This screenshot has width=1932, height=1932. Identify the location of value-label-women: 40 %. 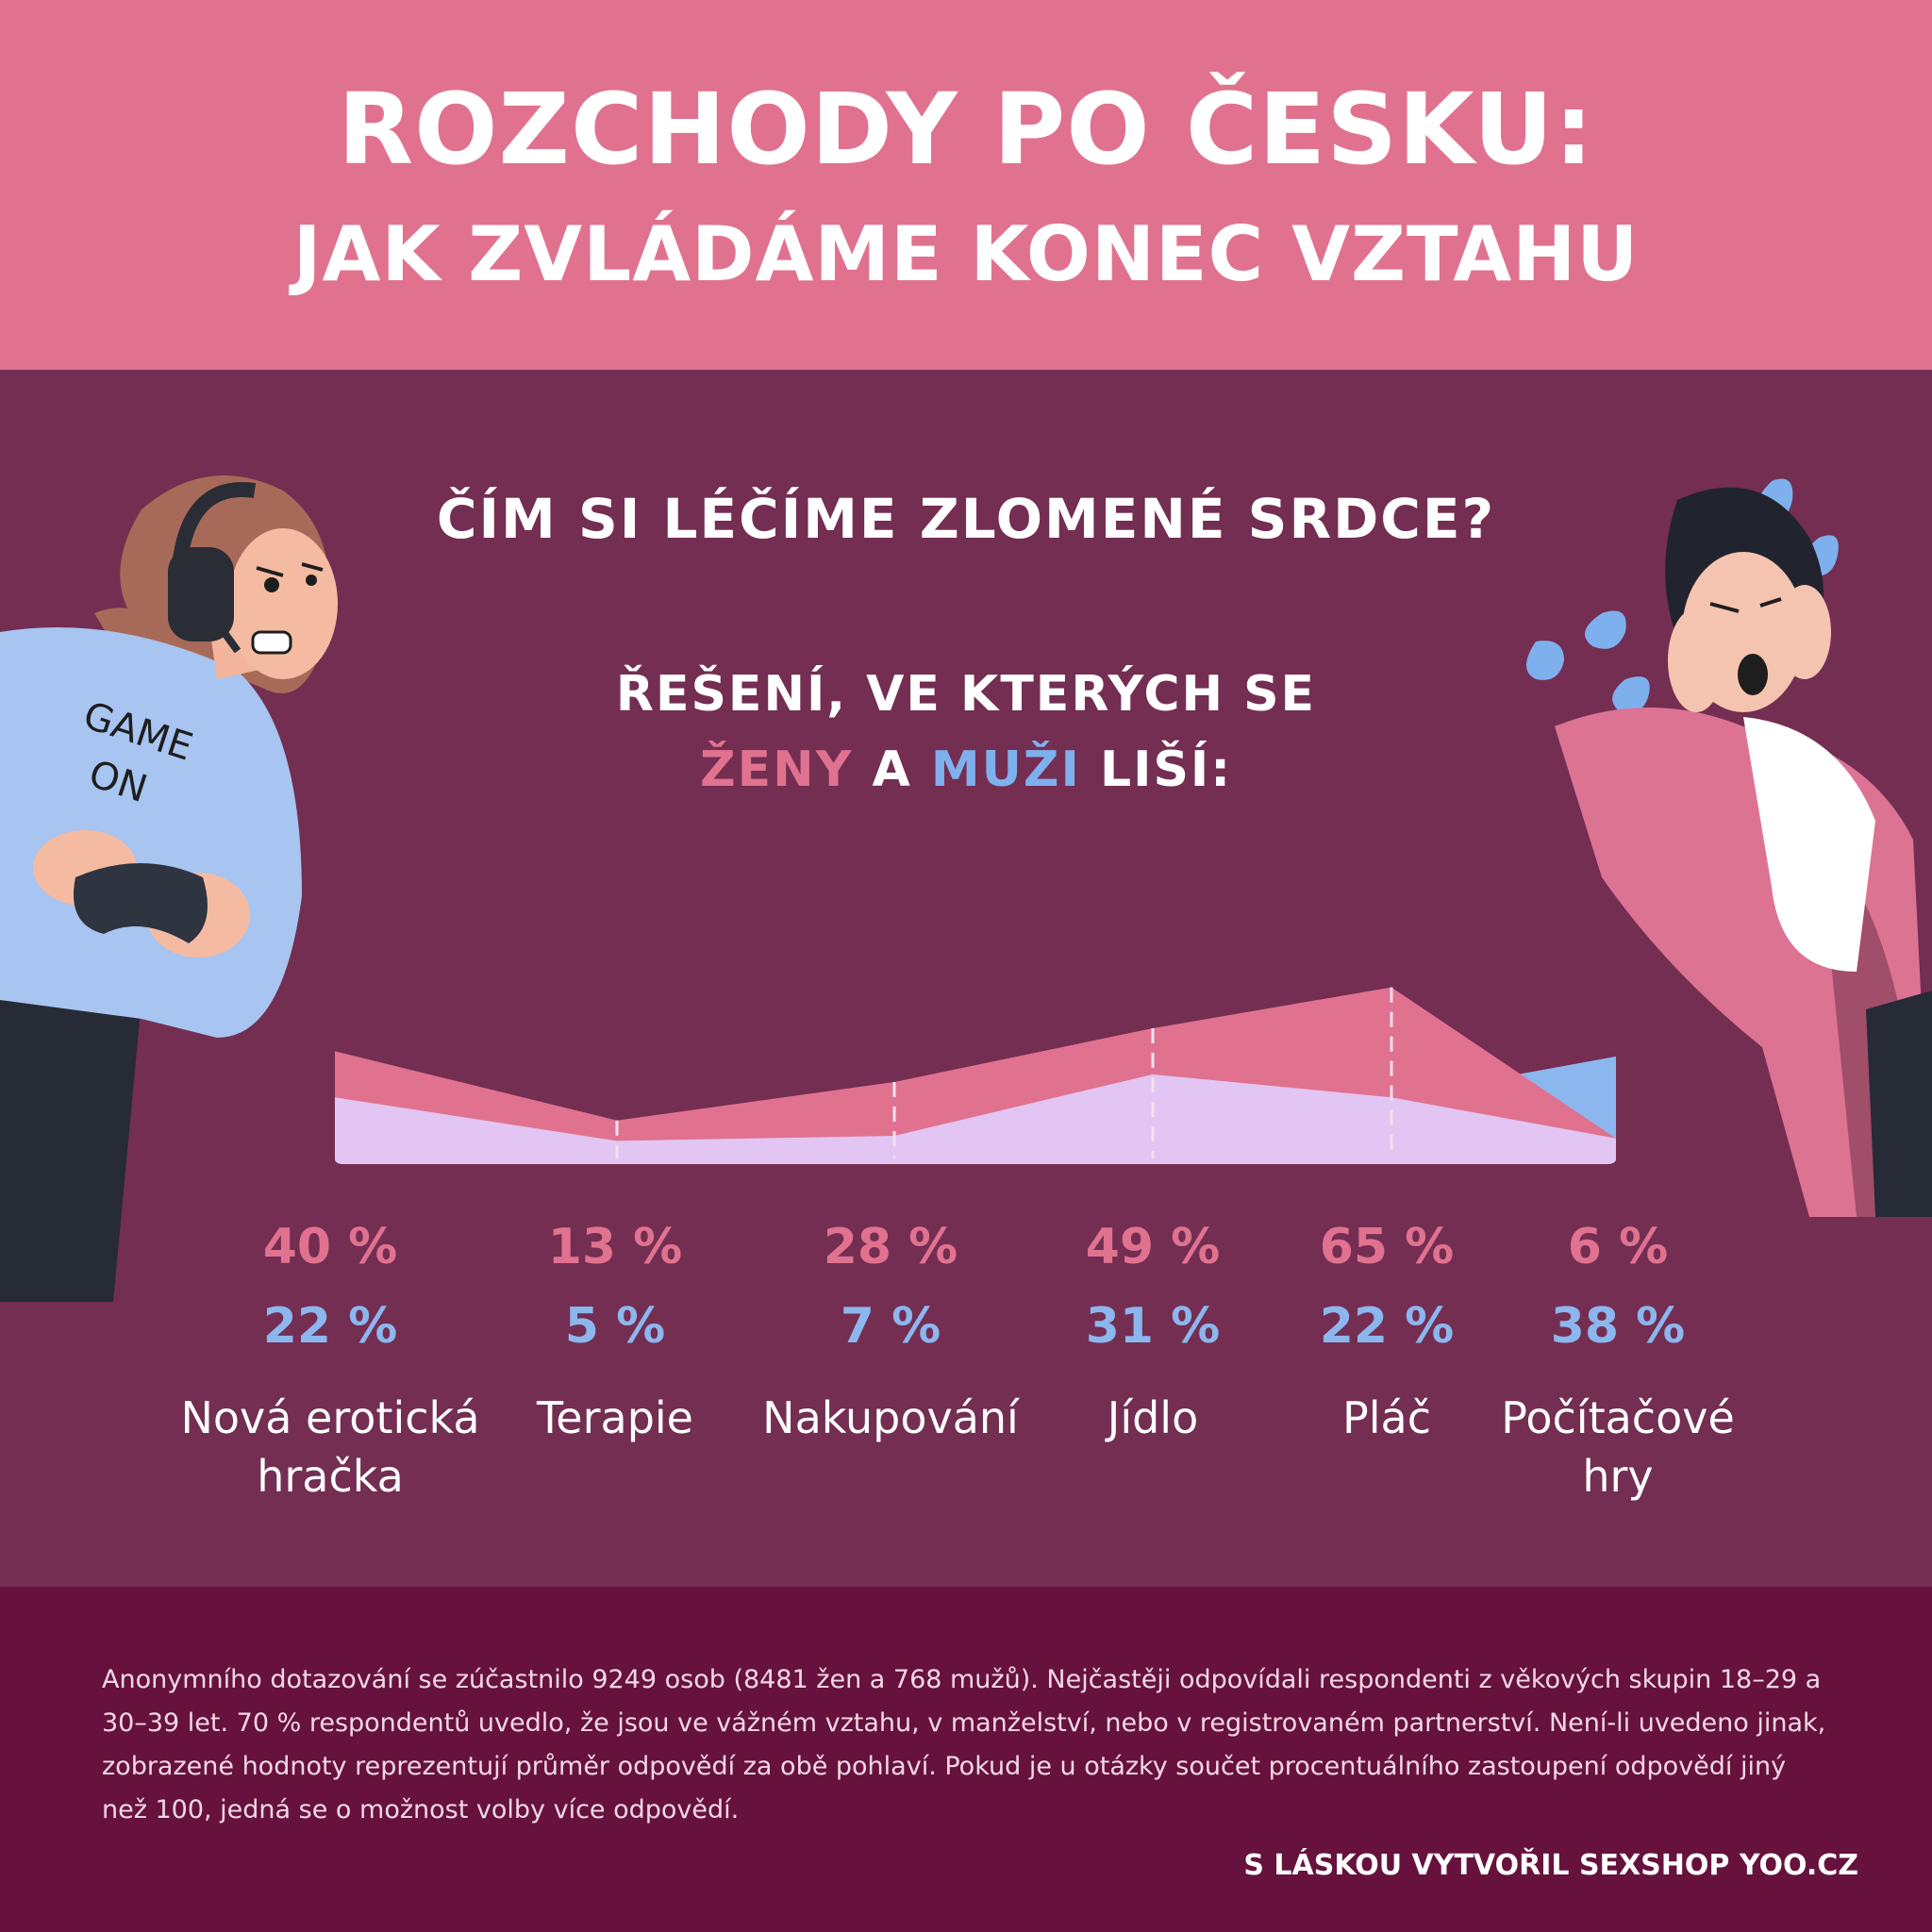
(330, 1247).